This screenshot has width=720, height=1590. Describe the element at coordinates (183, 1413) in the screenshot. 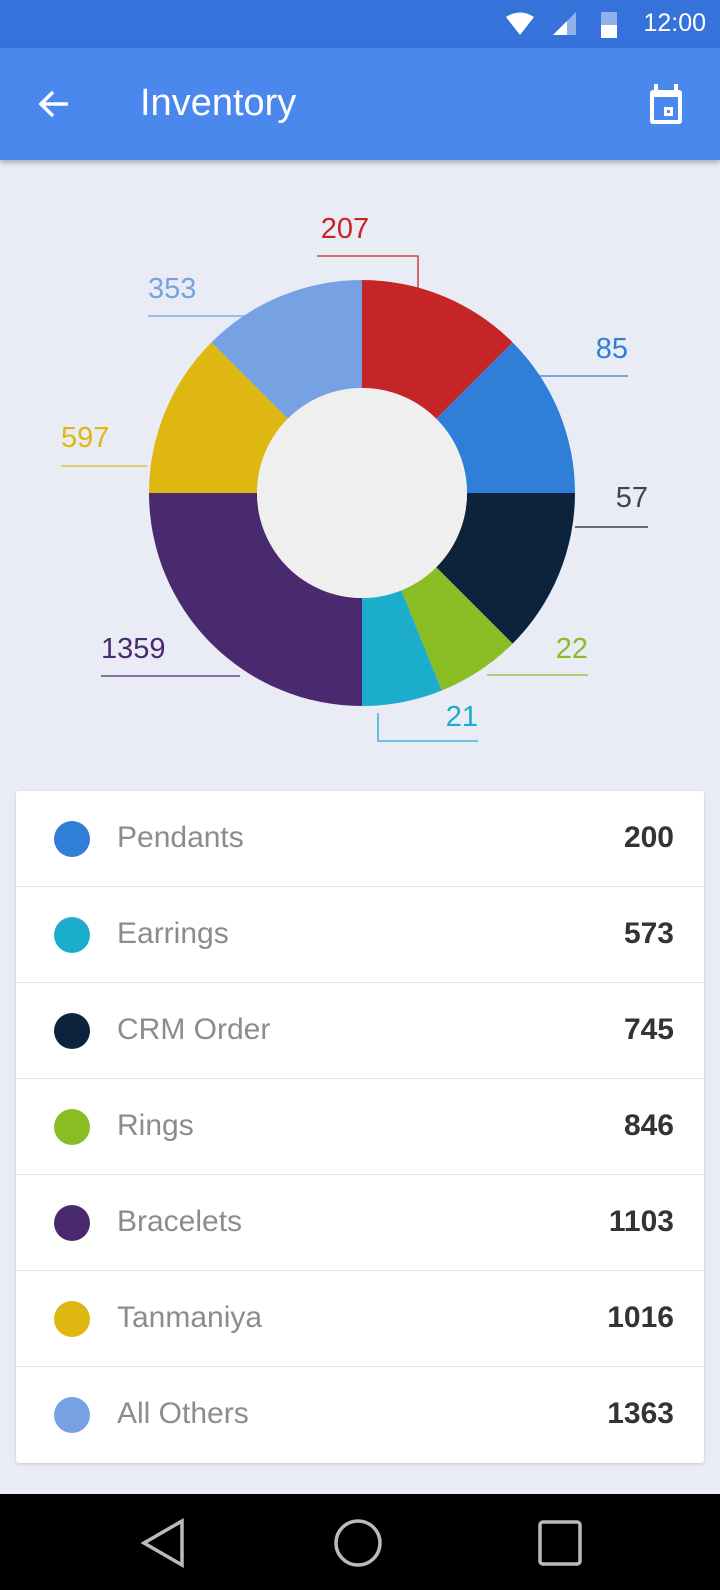

I see `item-name: All Others` at that location.